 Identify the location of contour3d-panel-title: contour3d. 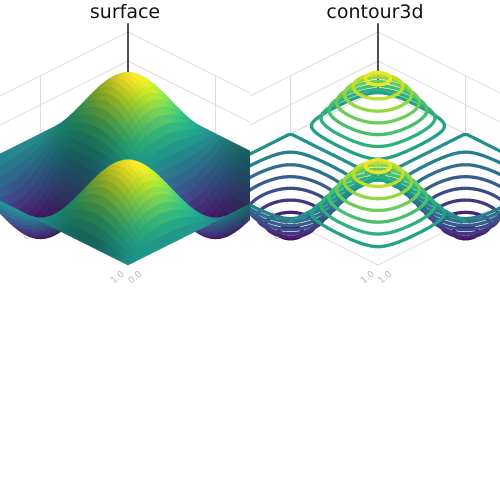
(375, 12).